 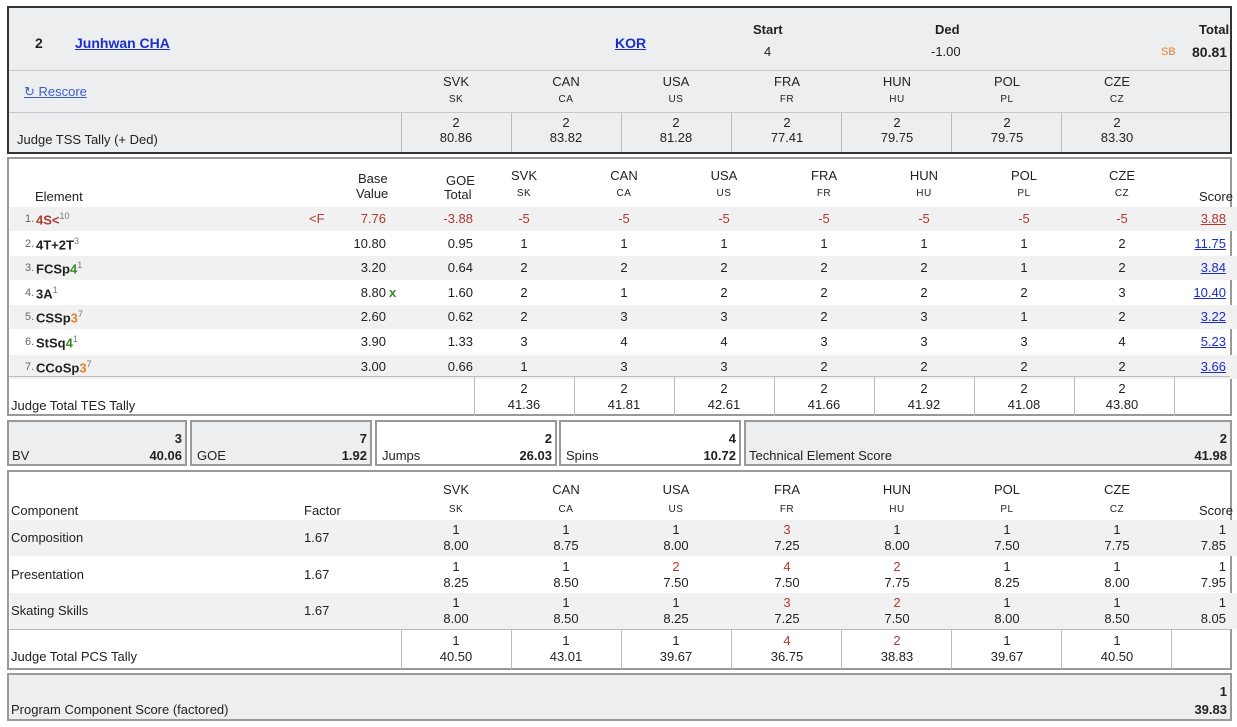 I want to click on component-name: Composition, so click(x=47, y=537).